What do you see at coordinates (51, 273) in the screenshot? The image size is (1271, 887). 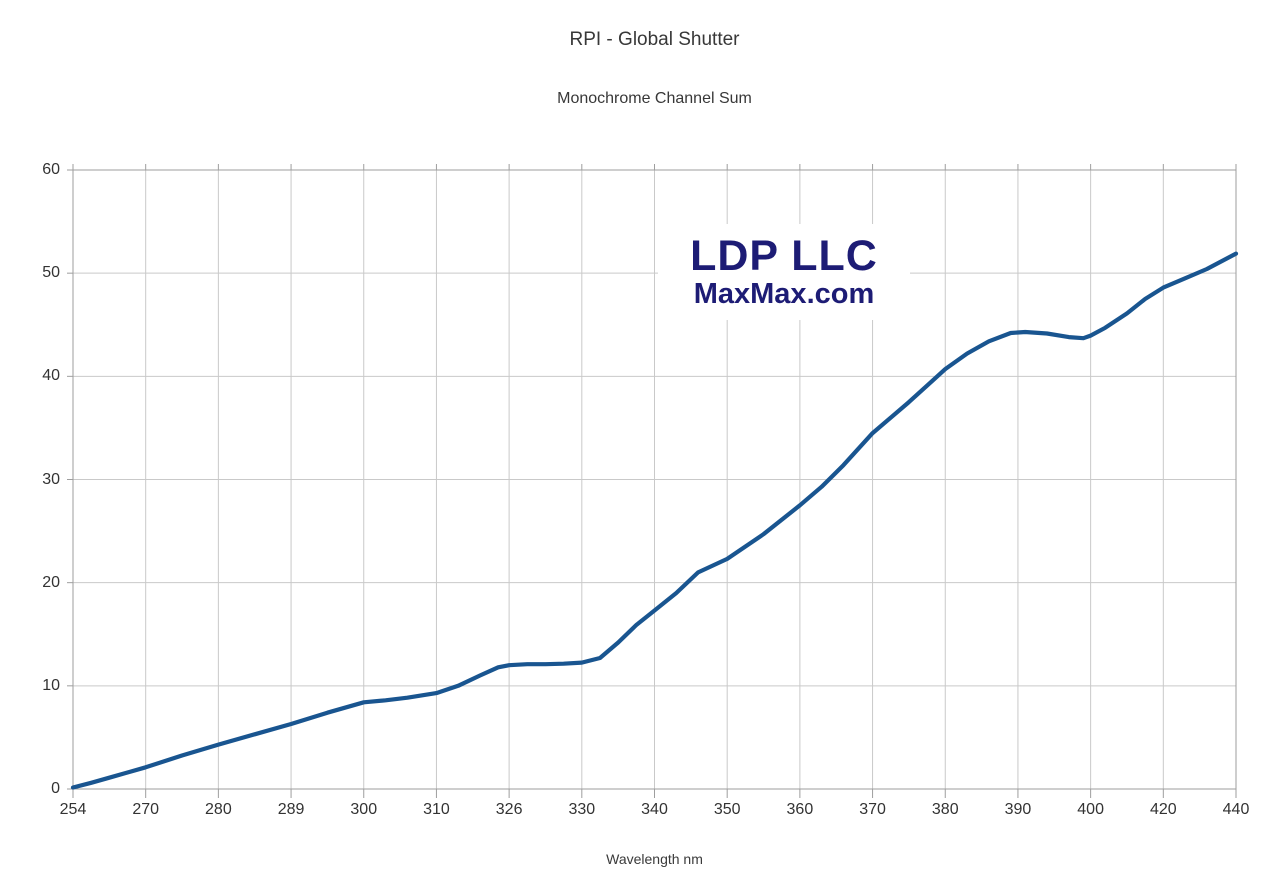 I see `y-tick-label: 50` at bounding box center [51, 273].